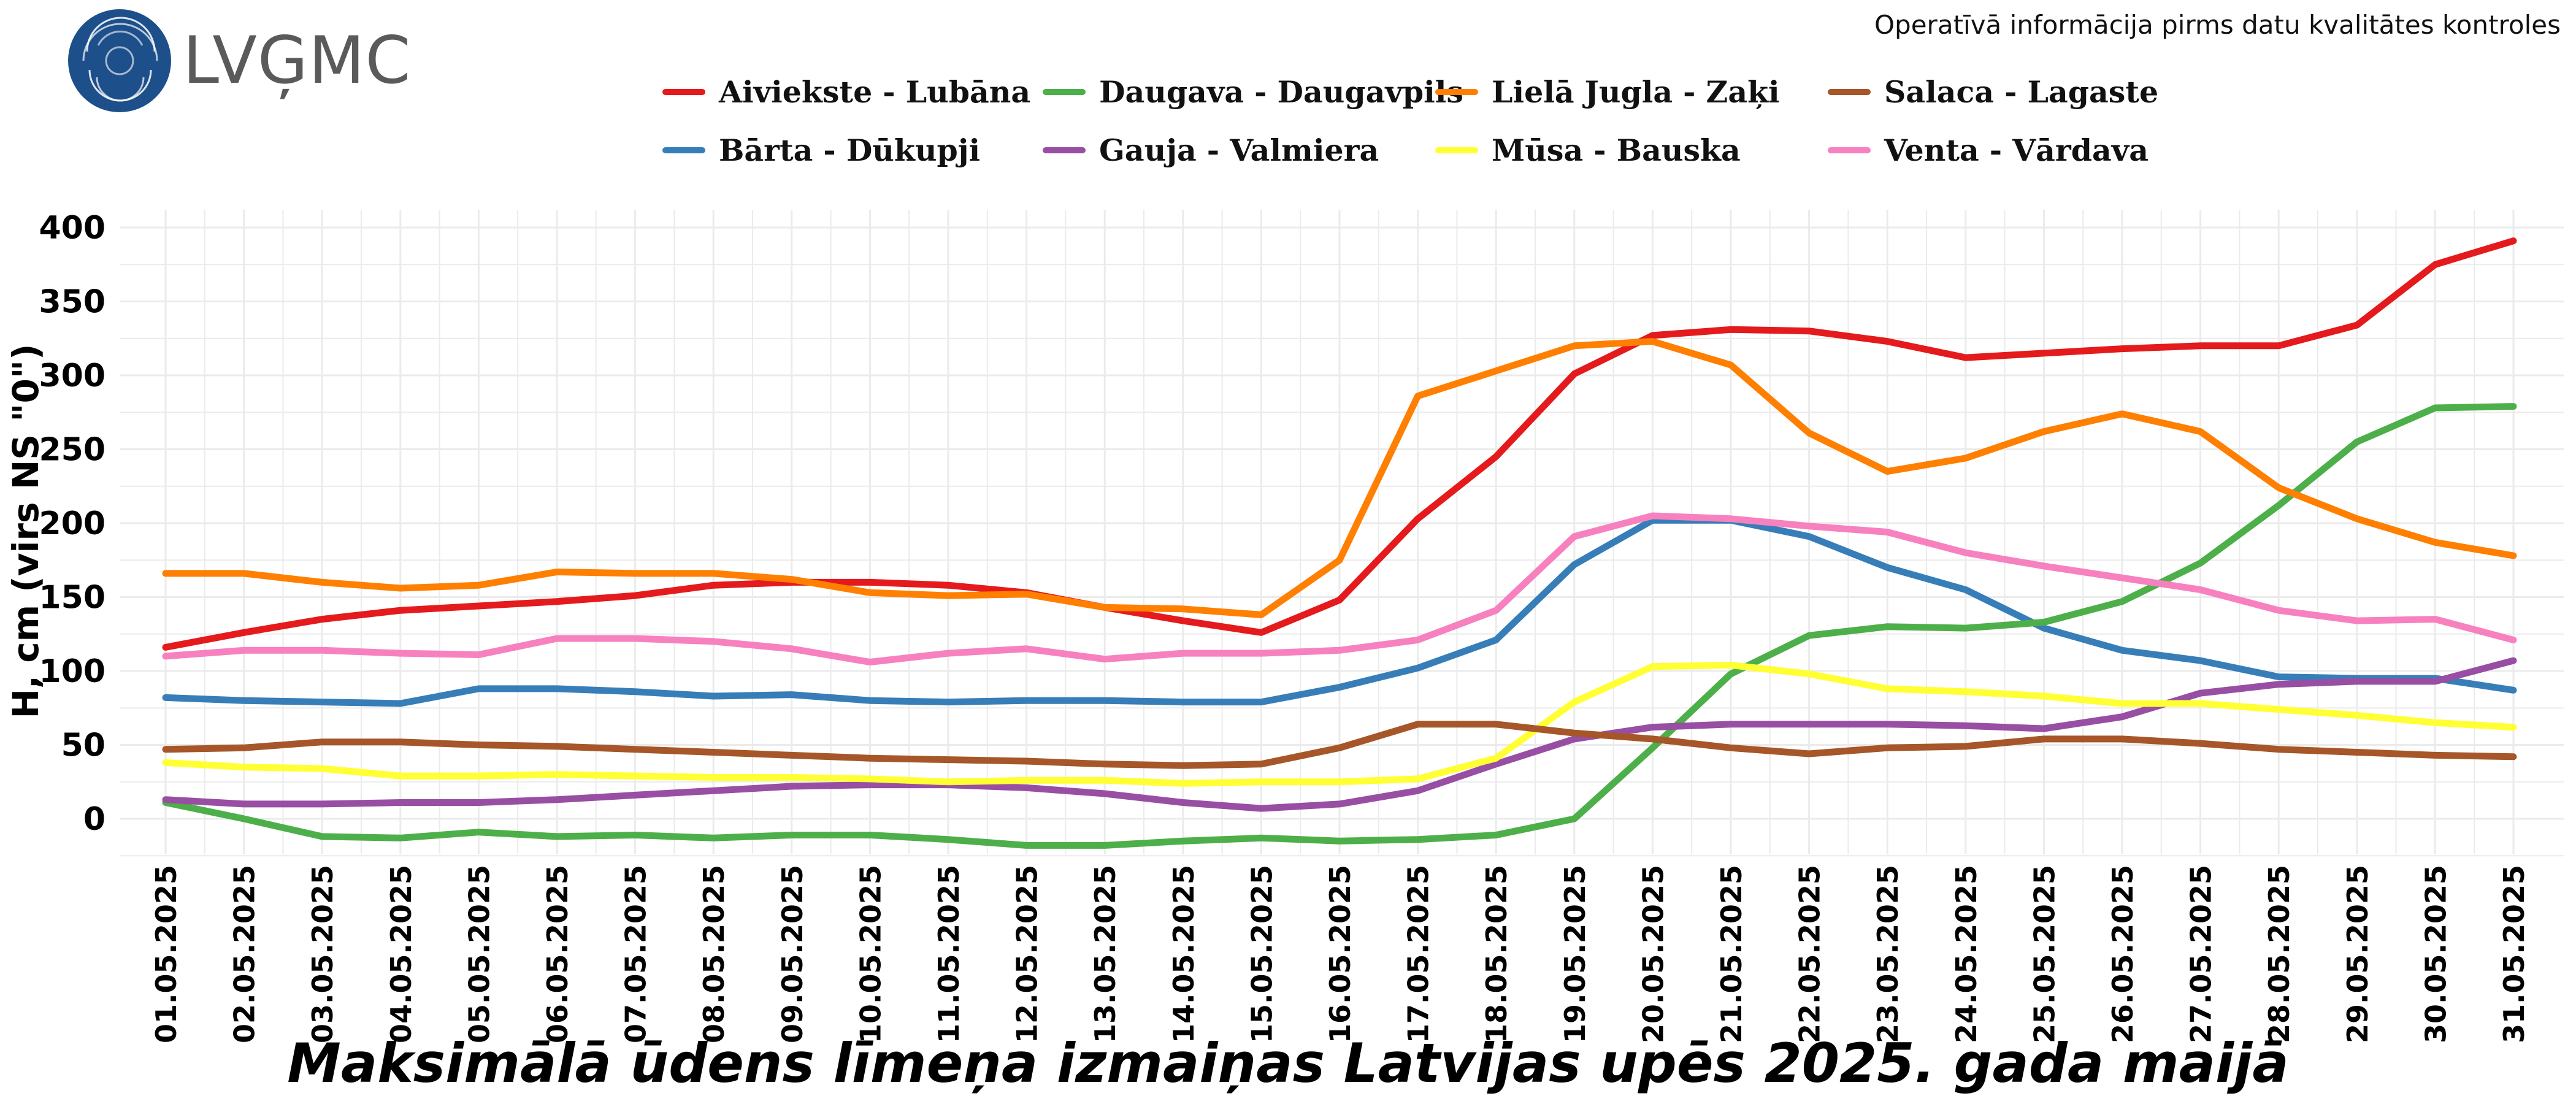 This screenshot has height=1104, width=2576. I want to click on legend-label: Bārta - Dūkupji, so click(850, 150).